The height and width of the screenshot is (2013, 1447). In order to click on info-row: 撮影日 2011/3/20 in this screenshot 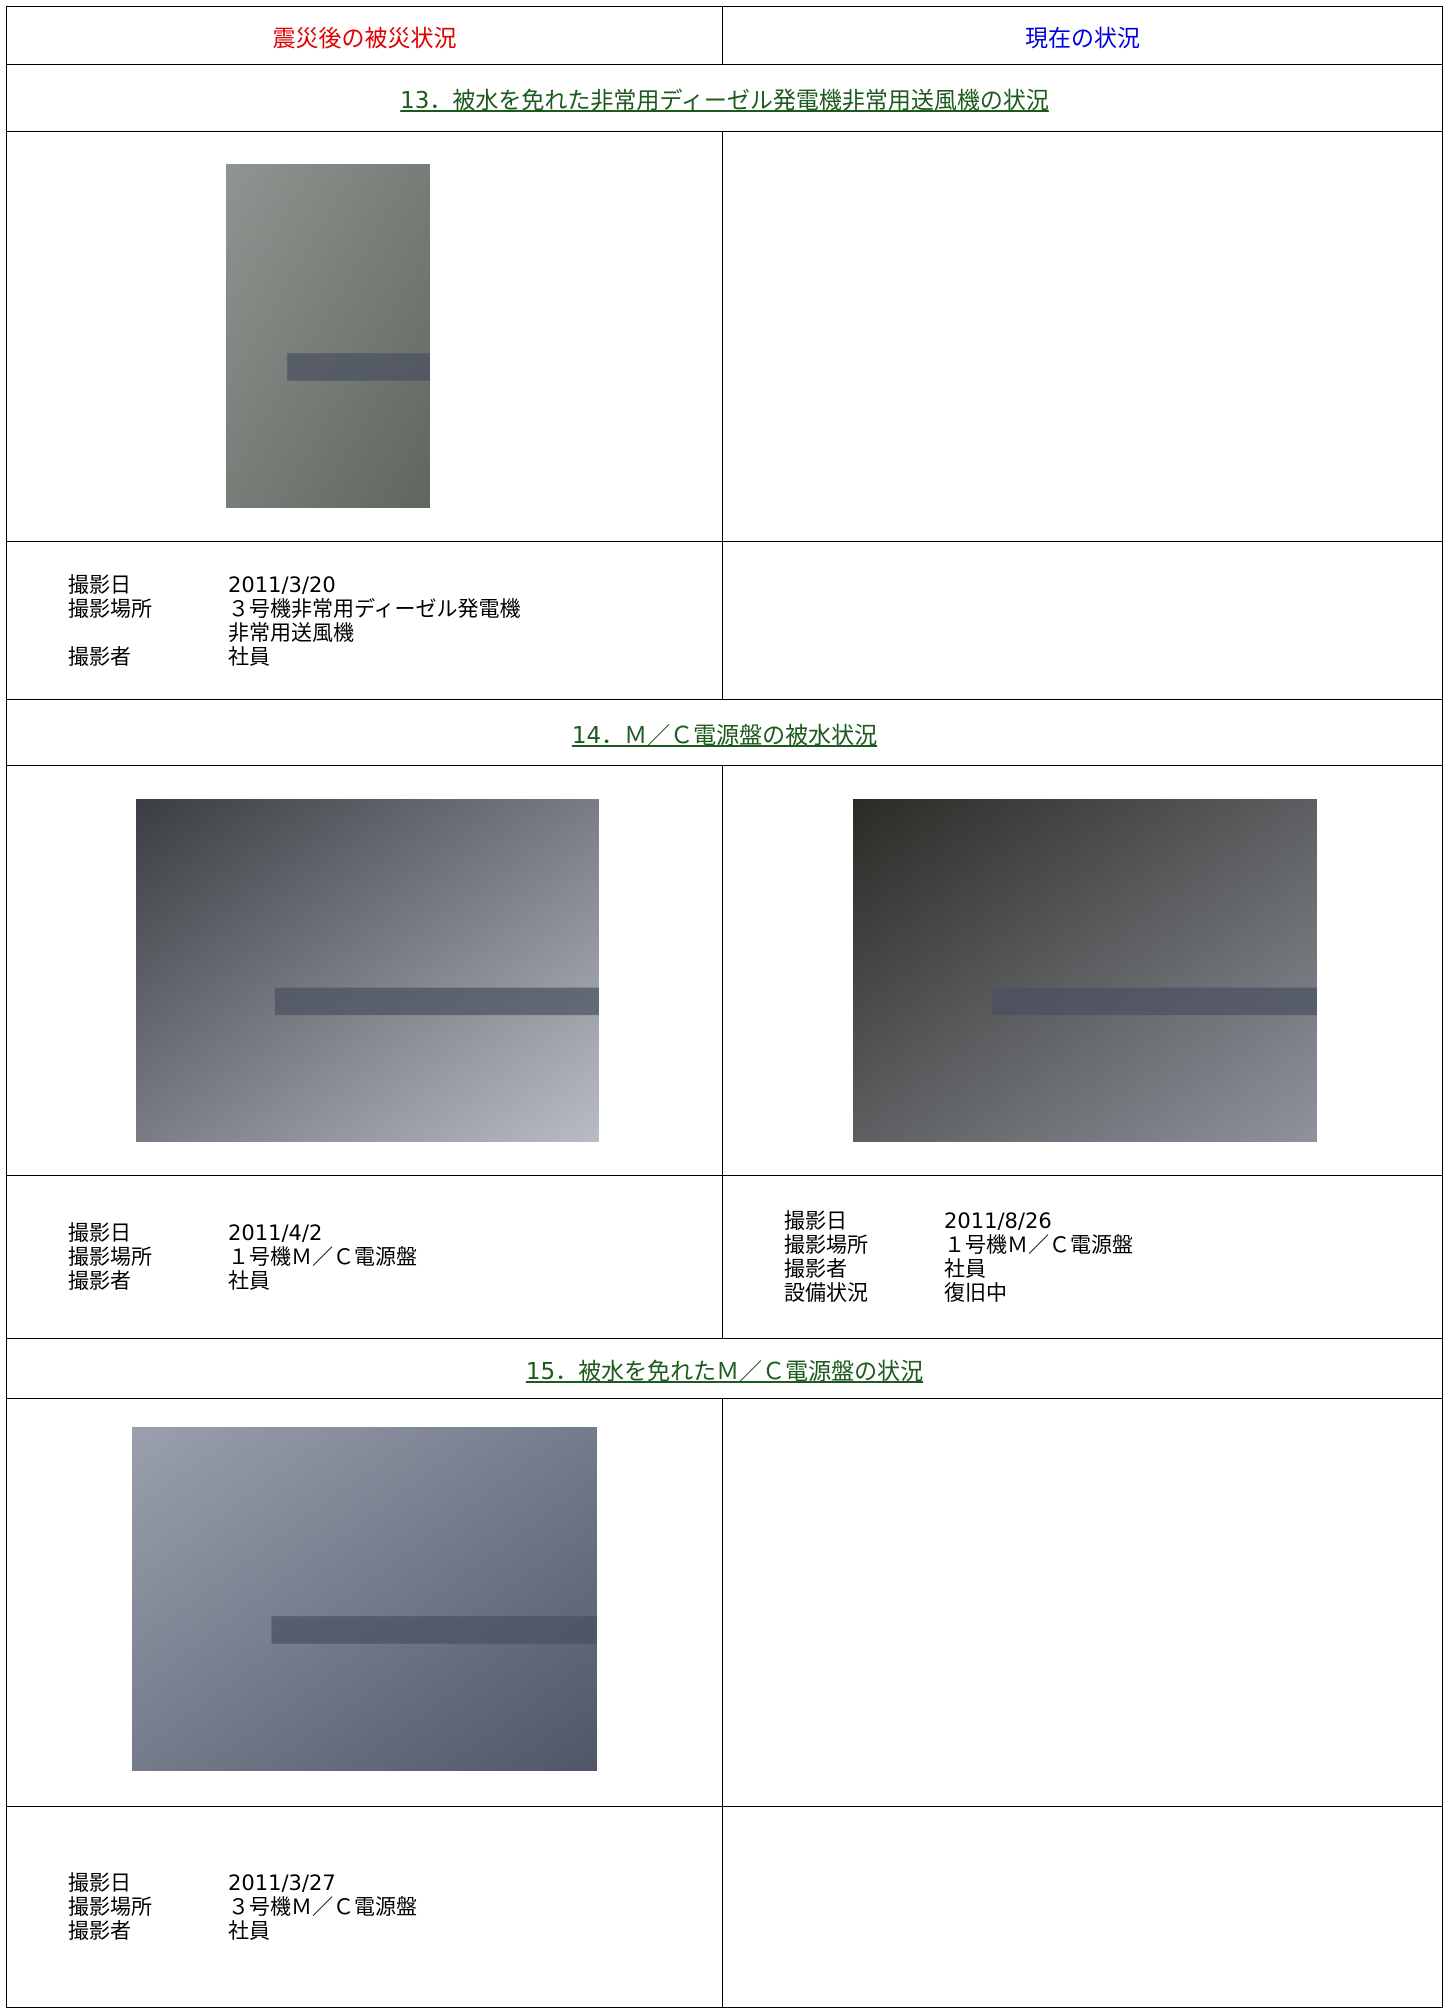, I will do `click(294, 585)`.